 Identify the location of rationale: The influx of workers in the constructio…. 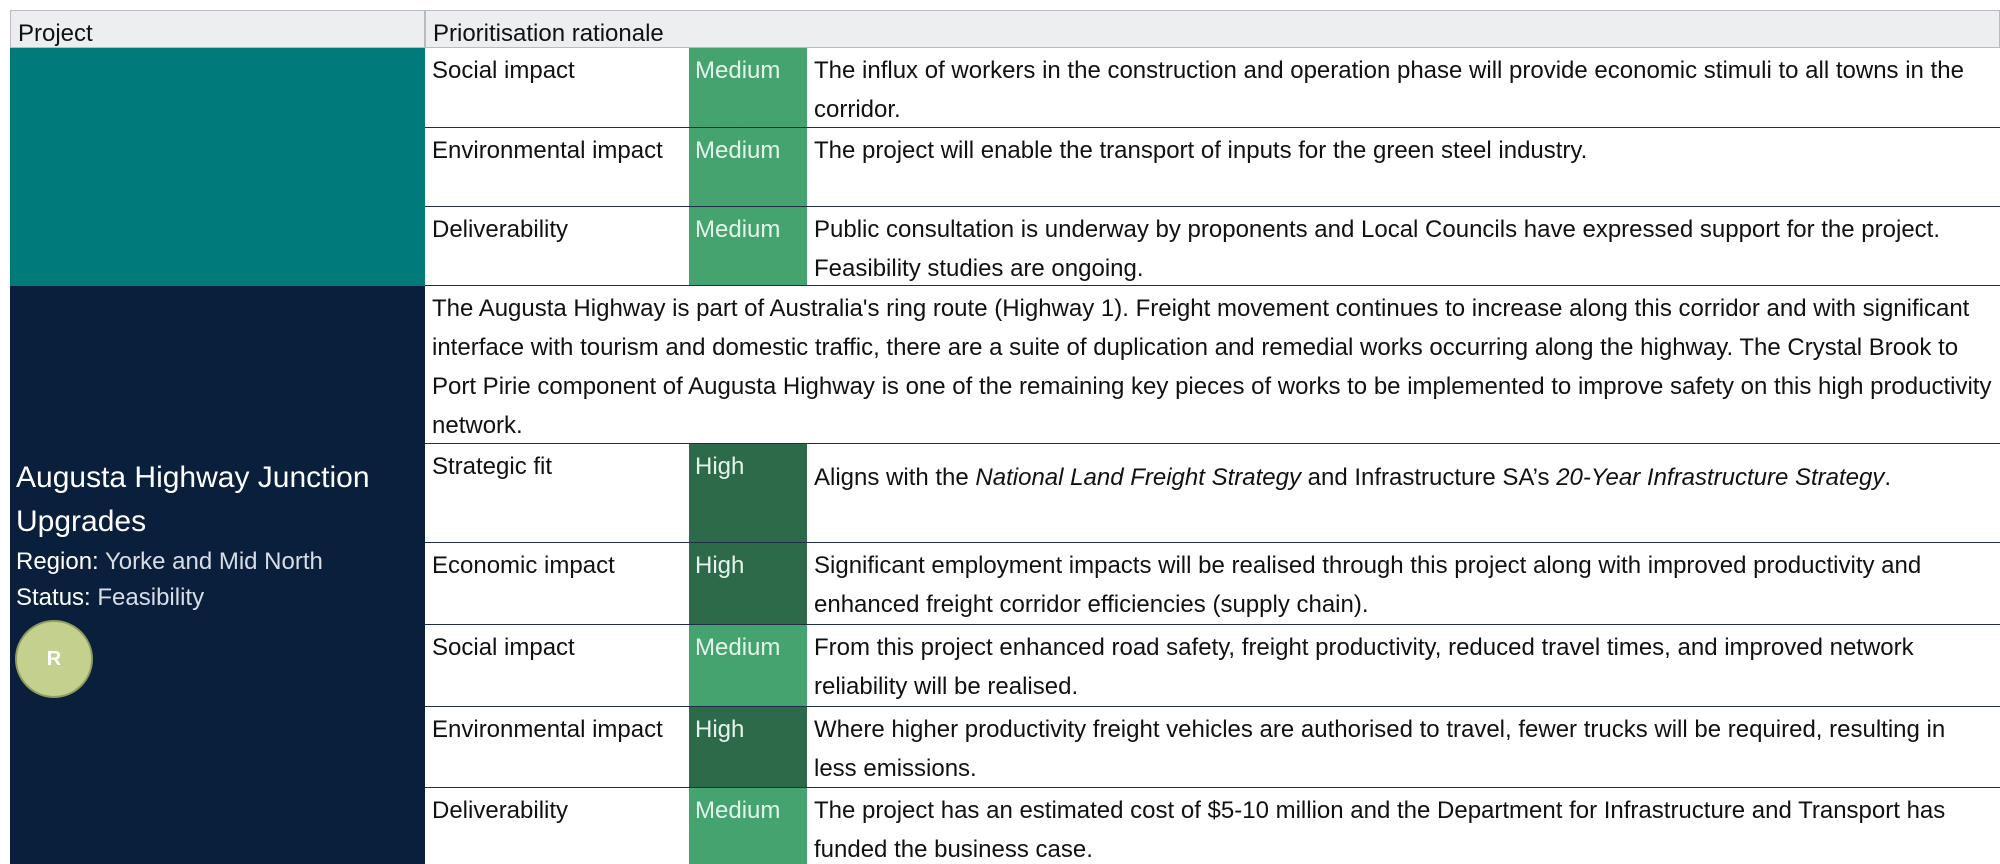
(1403, 88).